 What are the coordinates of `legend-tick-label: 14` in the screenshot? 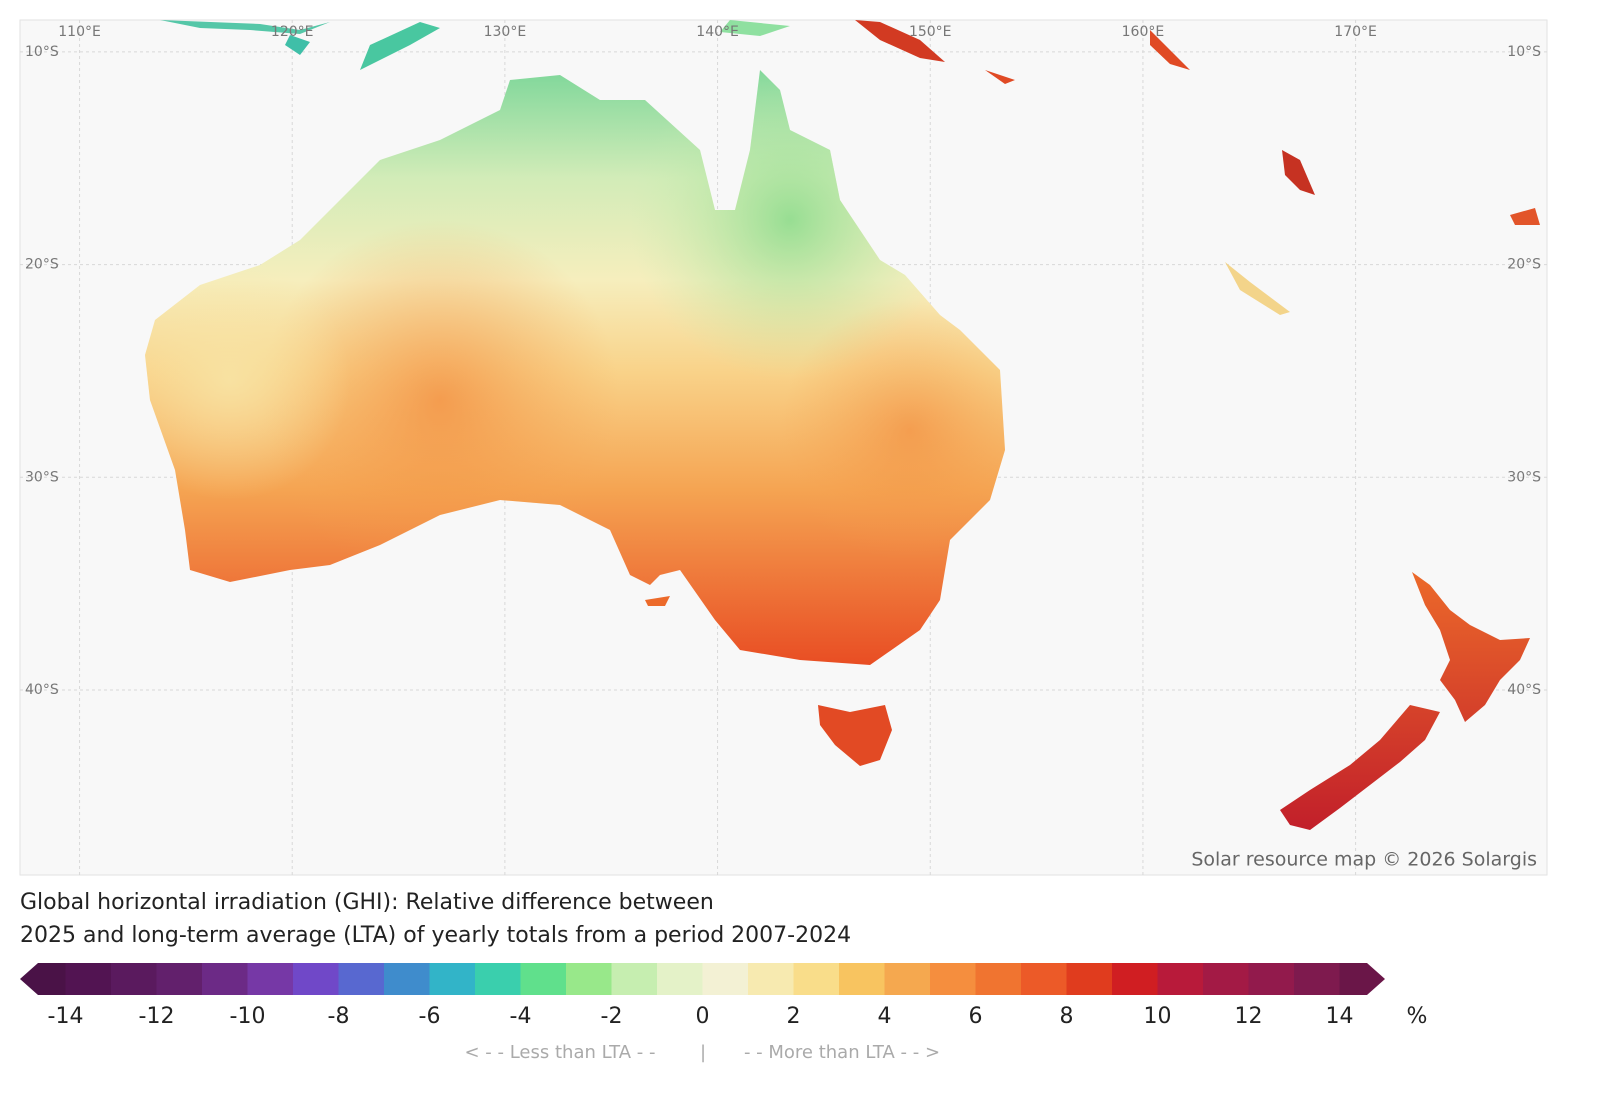 It's located at (1340, 1016).